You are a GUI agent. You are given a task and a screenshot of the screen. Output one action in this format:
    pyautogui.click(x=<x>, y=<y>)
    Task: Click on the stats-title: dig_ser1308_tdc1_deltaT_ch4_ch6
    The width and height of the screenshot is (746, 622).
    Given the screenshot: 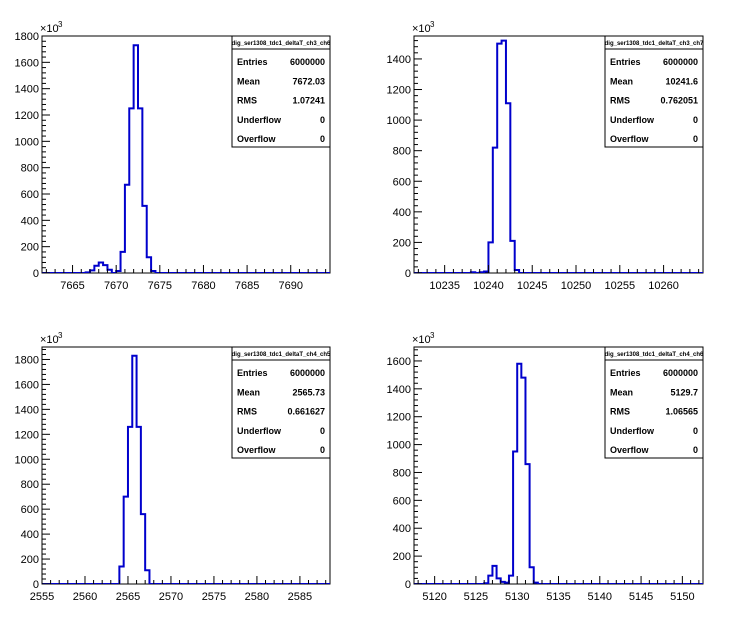 What is the action you would take?
    pyautogui.click(x=654, y=355)
    